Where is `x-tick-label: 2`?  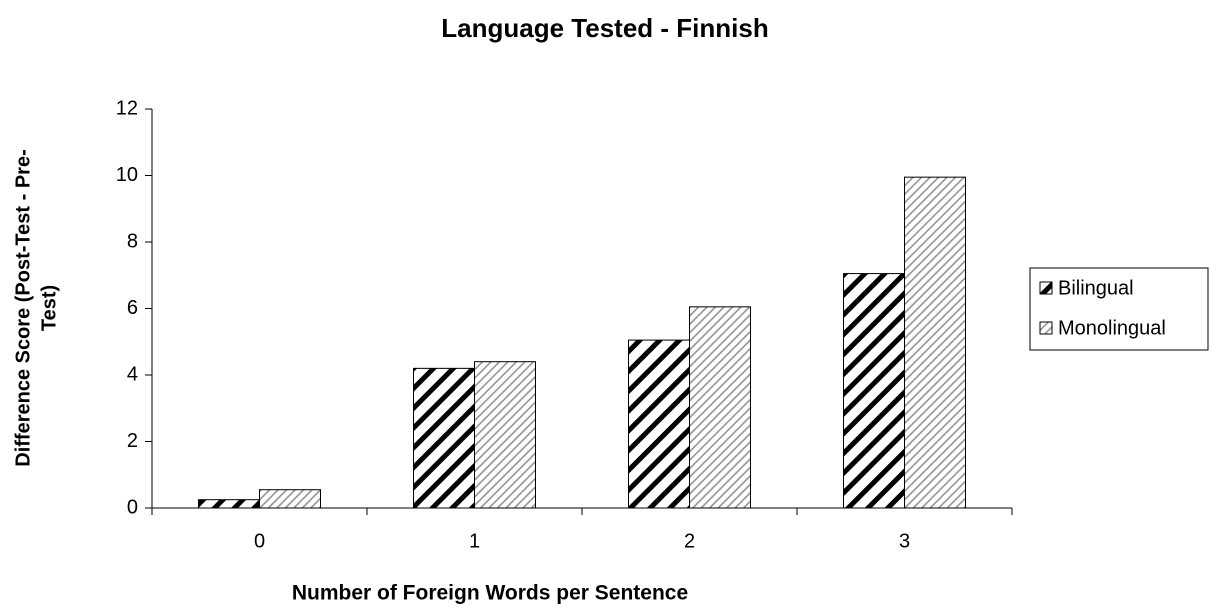 x-tick-label: 2 is located at coordinates (689, 541).